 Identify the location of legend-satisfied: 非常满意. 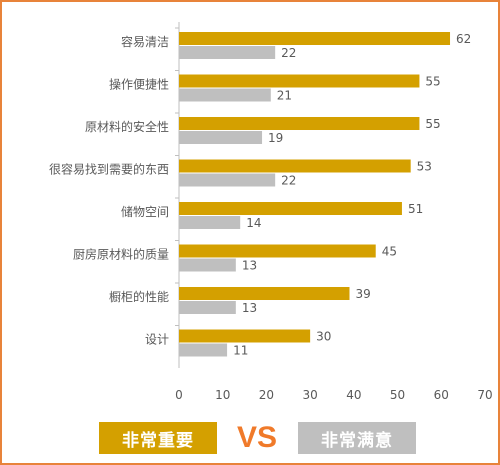
(357, 438).